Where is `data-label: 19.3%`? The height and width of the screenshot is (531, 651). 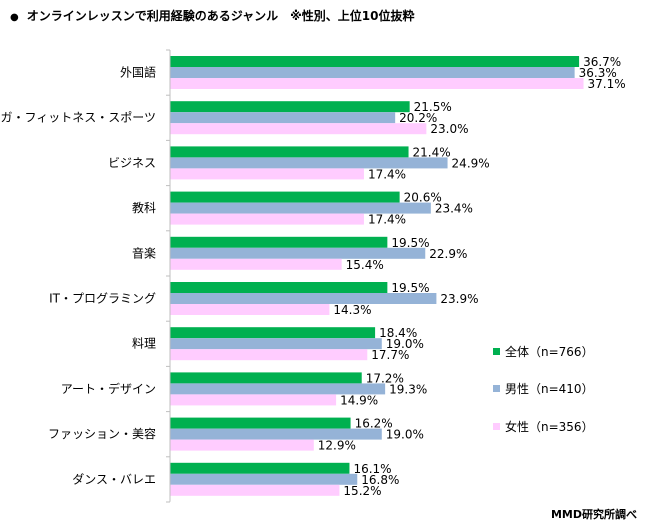
data-label: 19.3% is located at coordinates (408, 389).